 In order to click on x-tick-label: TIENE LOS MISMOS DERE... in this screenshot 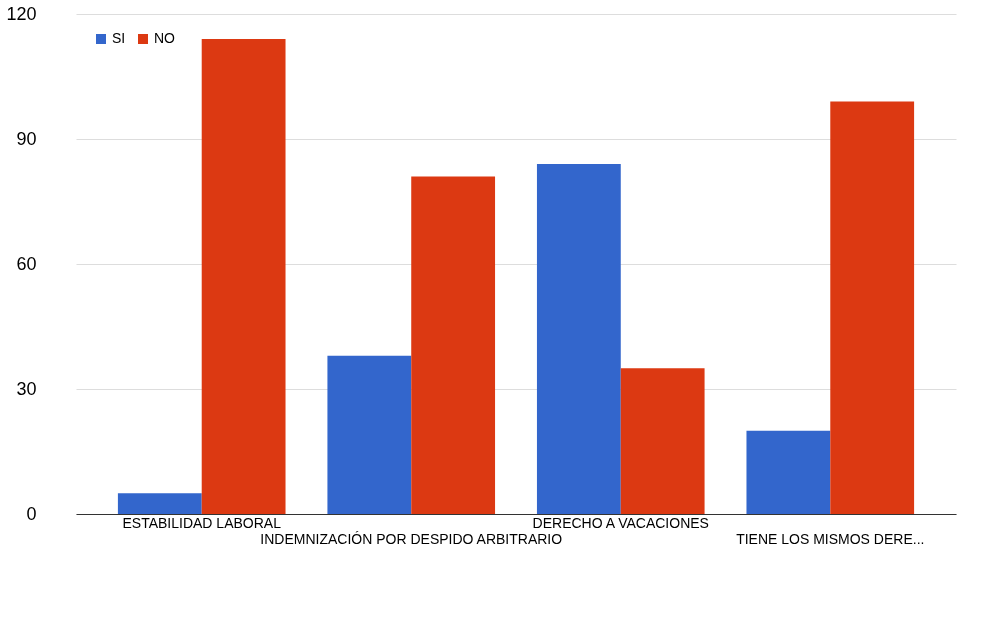, I will do `click(830, 538)`.